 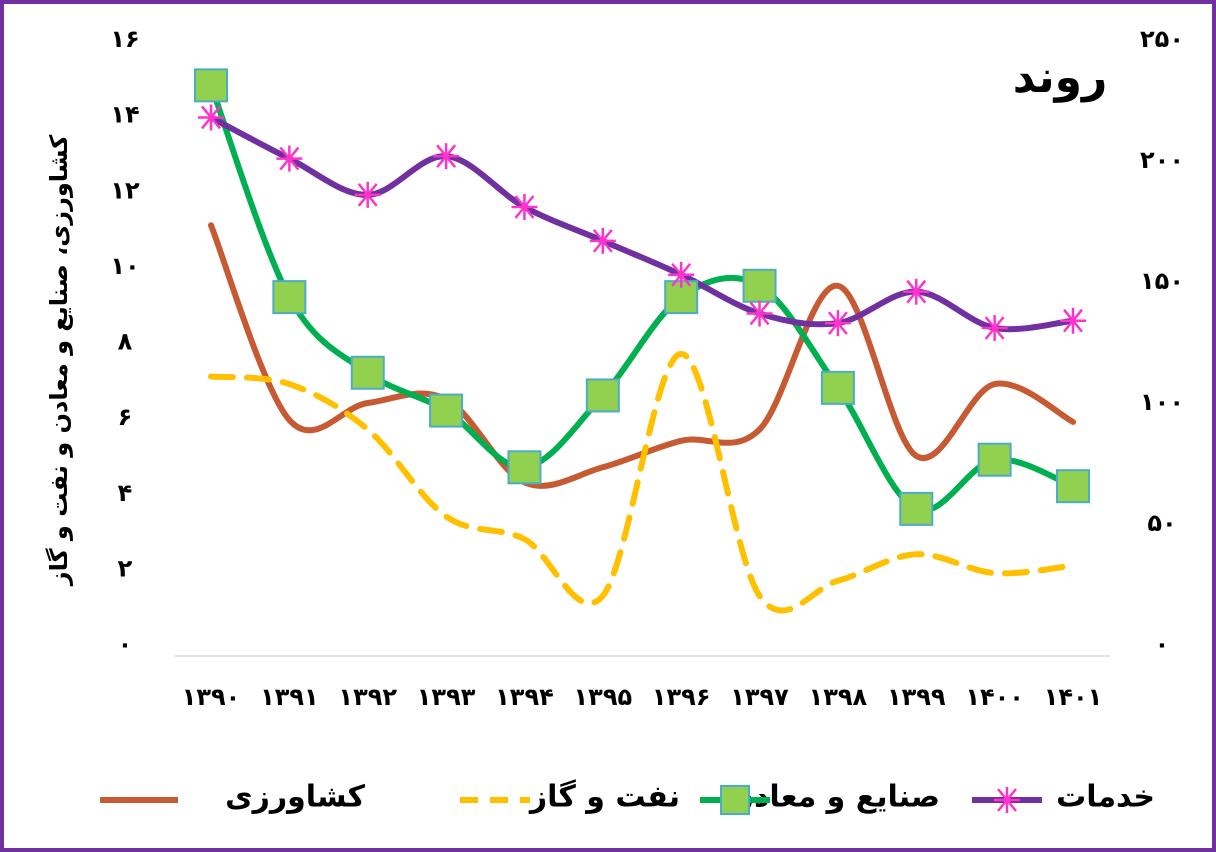 What do you see at coordinates (1162, 160) in the screenshot?
I see `y2-tick-label: ۲۰۰` at bounding box center [1162, 160].